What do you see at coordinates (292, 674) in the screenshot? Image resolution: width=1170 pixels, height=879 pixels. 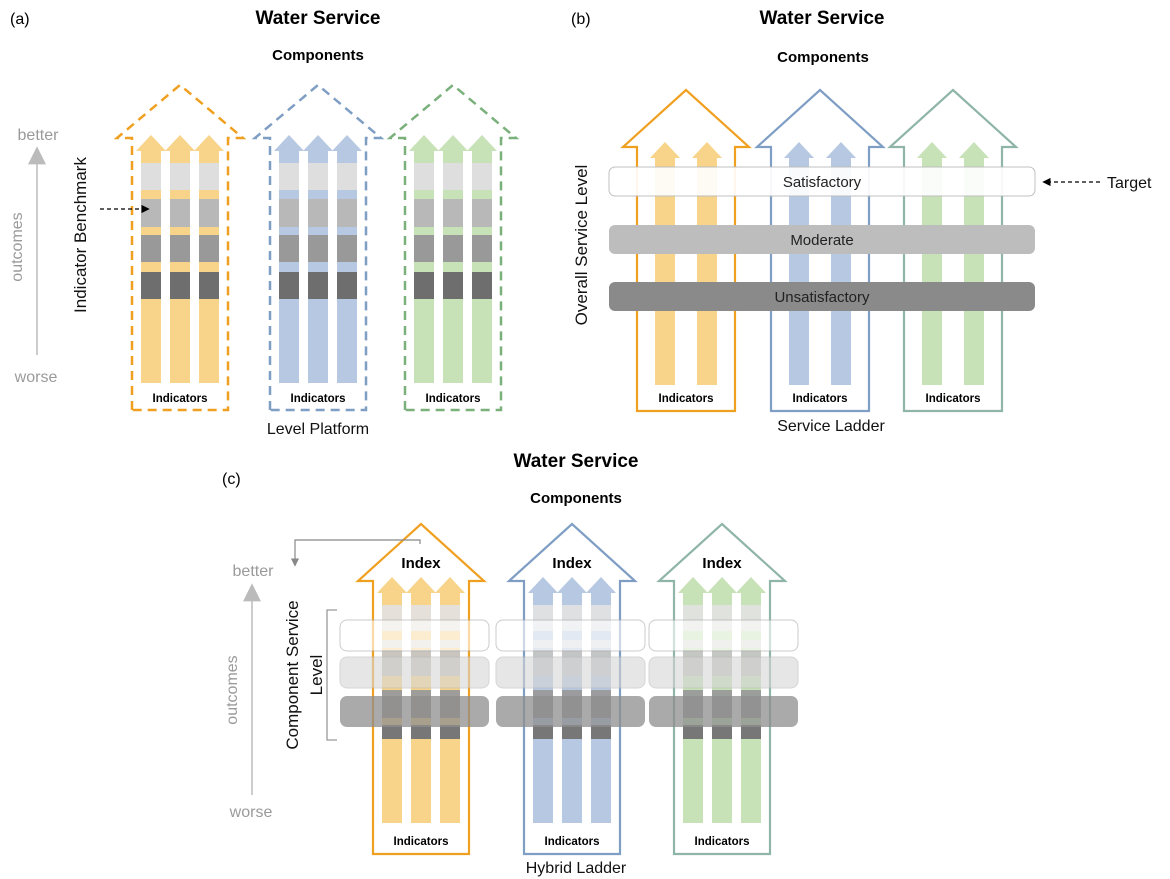 I see `panel-c-component-service-label-line1: Component Service` at bounding box center [292, 674].